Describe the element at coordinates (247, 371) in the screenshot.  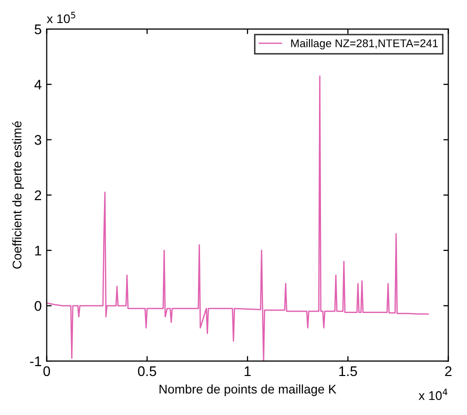
I see `x-tick-label: 1` at that location.